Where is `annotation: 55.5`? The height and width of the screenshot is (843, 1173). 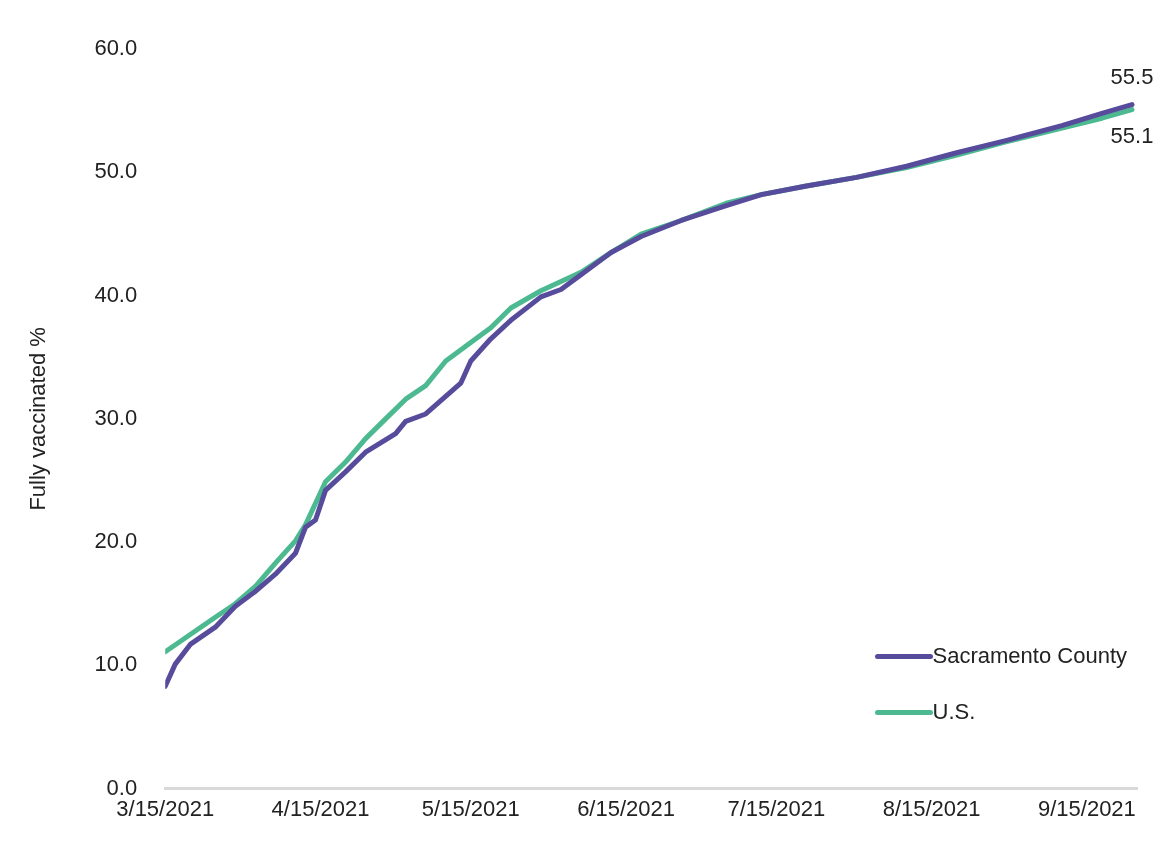 annotation: 55.5 is located at coordinates (1132, 76).